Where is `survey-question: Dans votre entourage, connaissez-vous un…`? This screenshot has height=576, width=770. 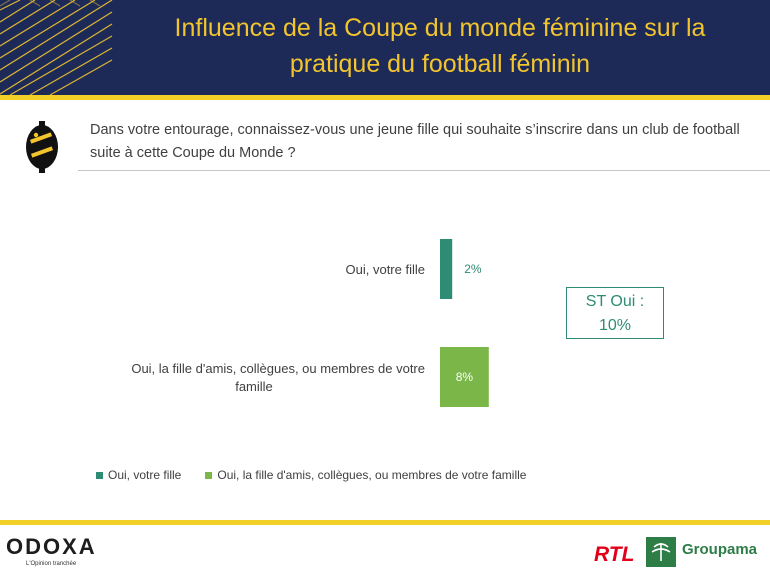 survey-question: Dans votre entourage, connaissez-vous un… is located at coordinates (415, 141).